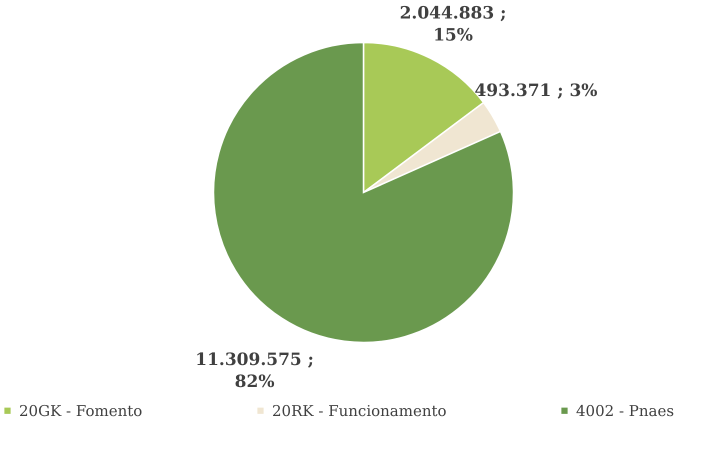  What do you see at coordinates (453, 25) in the screenshot?
I see `data-label: 2.044.883 ; 15%` at bounding box center [453, 25].